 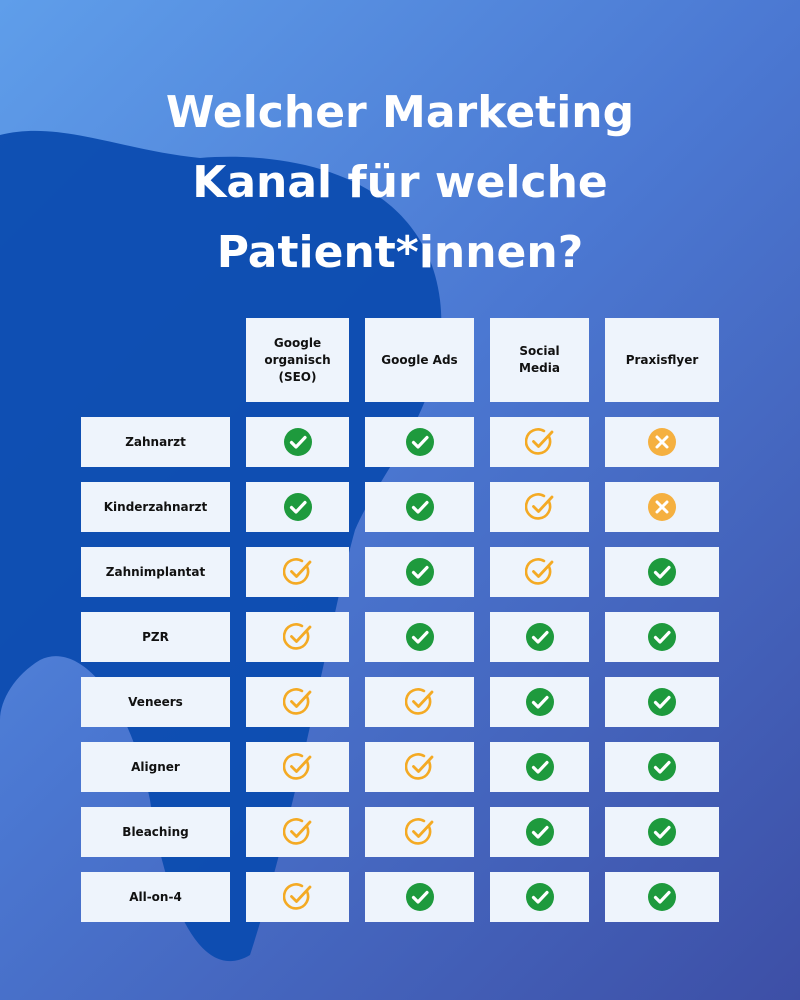 What do you see at coordinates (155, 360) in the screenshot?
I see `corner` at bounding box center [155, 360].